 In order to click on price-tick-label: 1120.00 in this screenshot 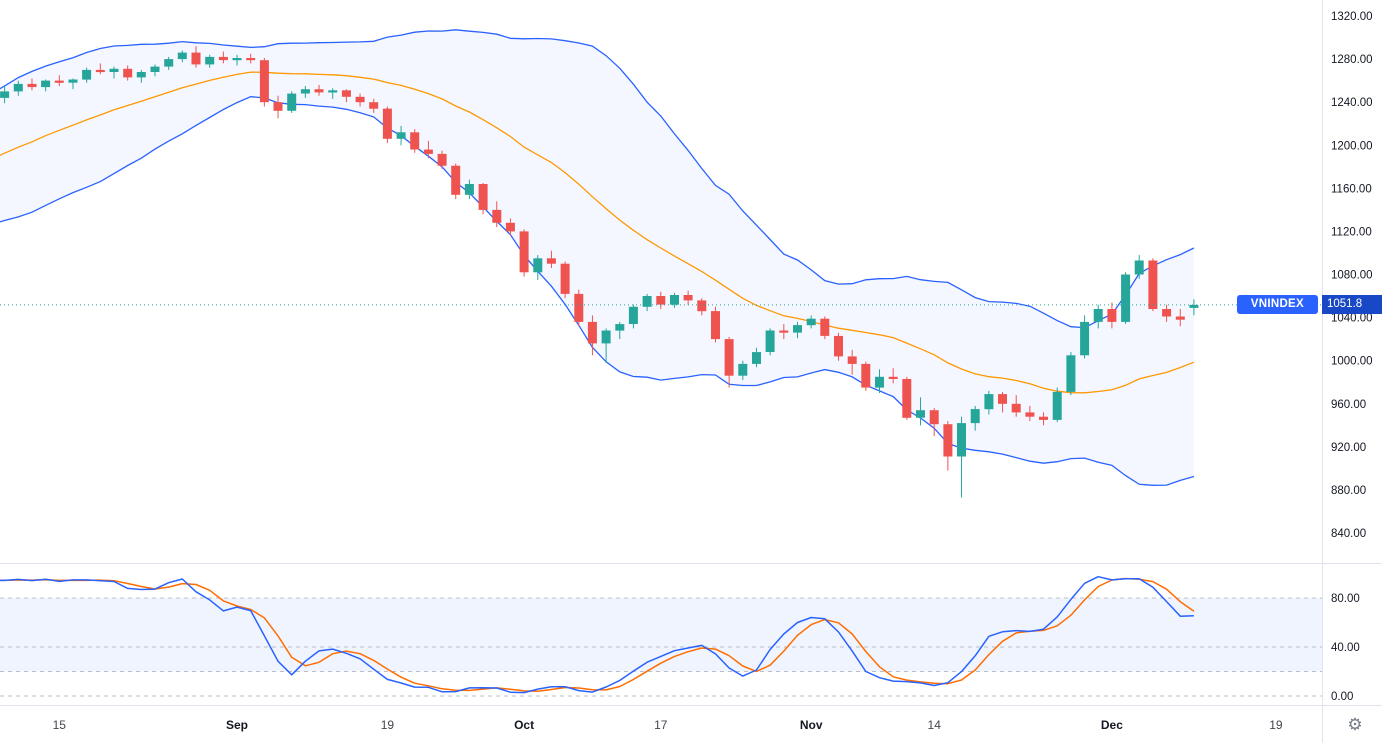, I will do `click(1351, 232)`.